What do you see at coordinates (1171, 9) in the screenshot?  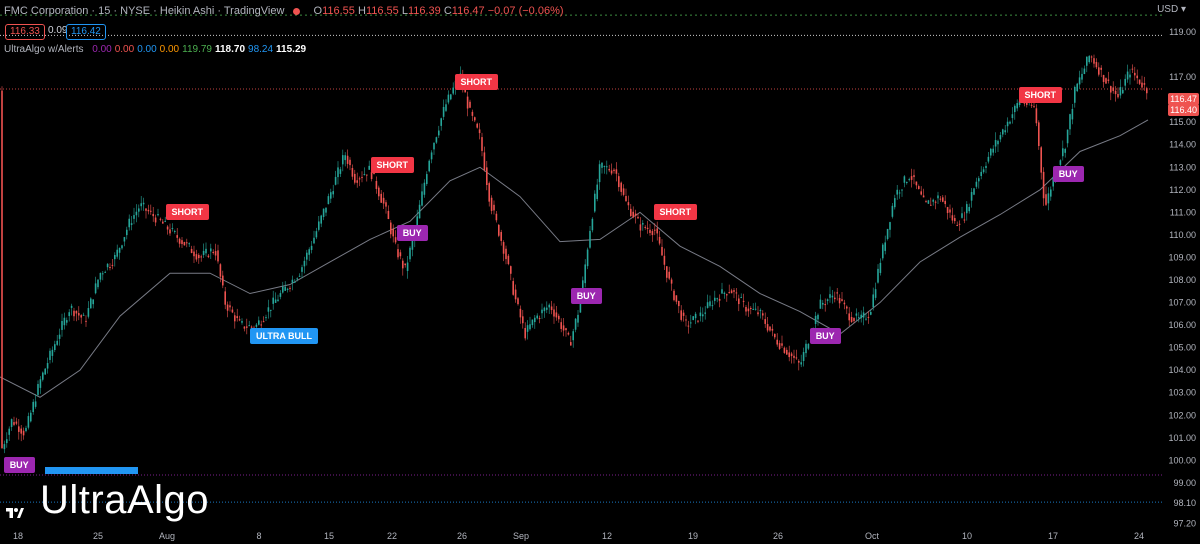 I see `currency-label: USD ▾` at bounding box center [1171, 9].